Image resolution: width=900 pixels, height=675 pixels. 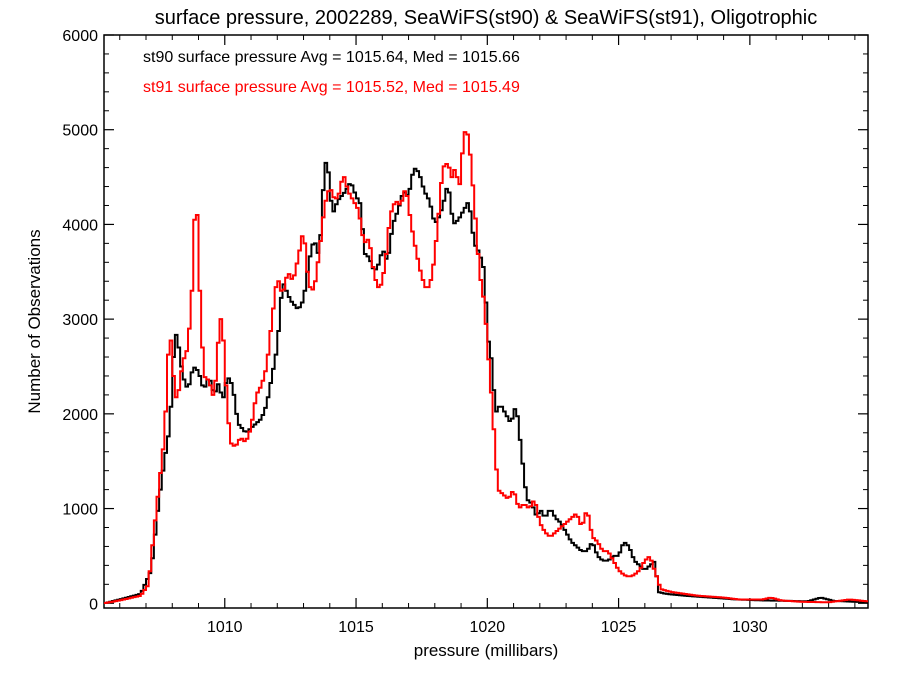 I want to click on y-tick-label: 4000, so click(x=80, y=225).